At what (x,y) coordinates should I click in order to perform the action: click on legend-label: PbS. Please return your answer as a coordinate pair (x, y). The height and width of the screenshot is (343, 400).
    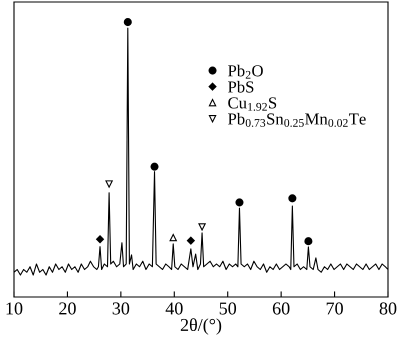
    Looking at the image, I should click on (241, 86).